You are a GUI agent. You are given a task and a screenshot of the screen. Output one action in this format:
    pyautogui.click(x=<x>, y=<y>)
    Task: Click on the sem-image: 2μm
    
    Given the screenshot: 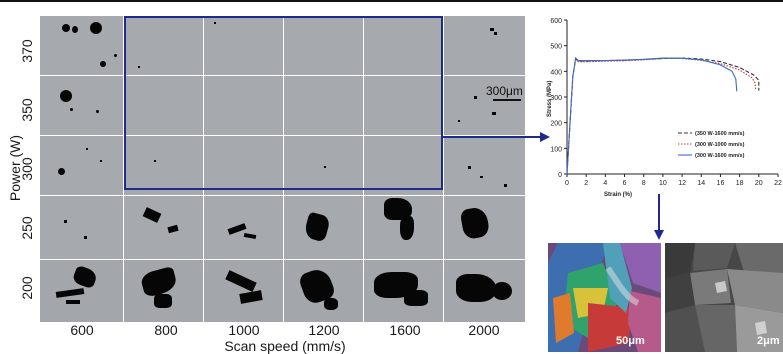 What is the action you would take?
    pyautogui.click(x=724, y=297)
    